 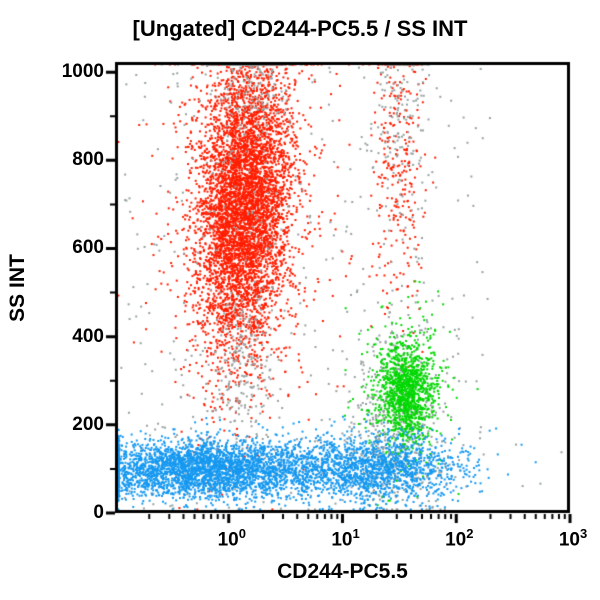 What do you see at coordinates (573, 538) in the screenshot?
I see `x-tick-label: 10³` at bounding box center [573, 538].